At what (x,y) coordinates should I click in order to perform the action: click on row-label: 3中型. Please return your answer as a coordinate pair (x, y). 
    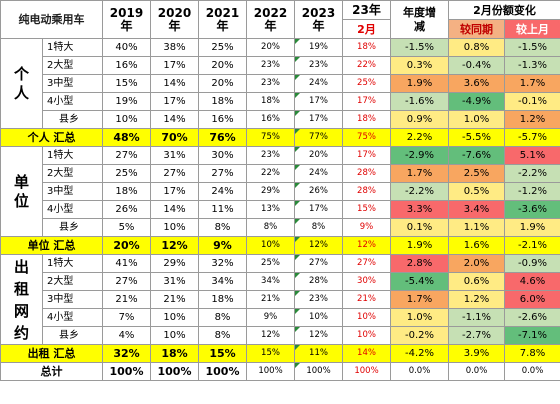
    Looking at the image, I should click on (72, 83).